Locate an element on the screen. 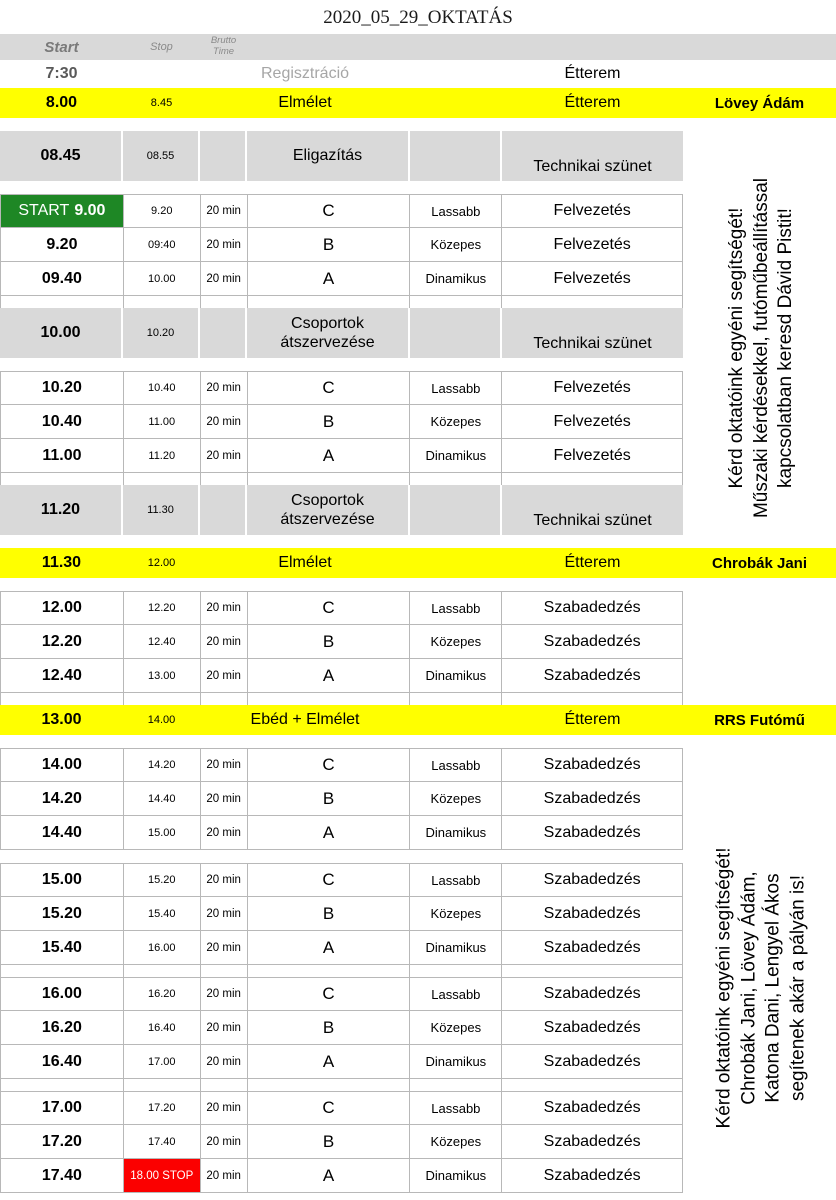 This screenshot has width=836, height=1200. activity-label: Regisztráció is located at coordinates (305, 73).